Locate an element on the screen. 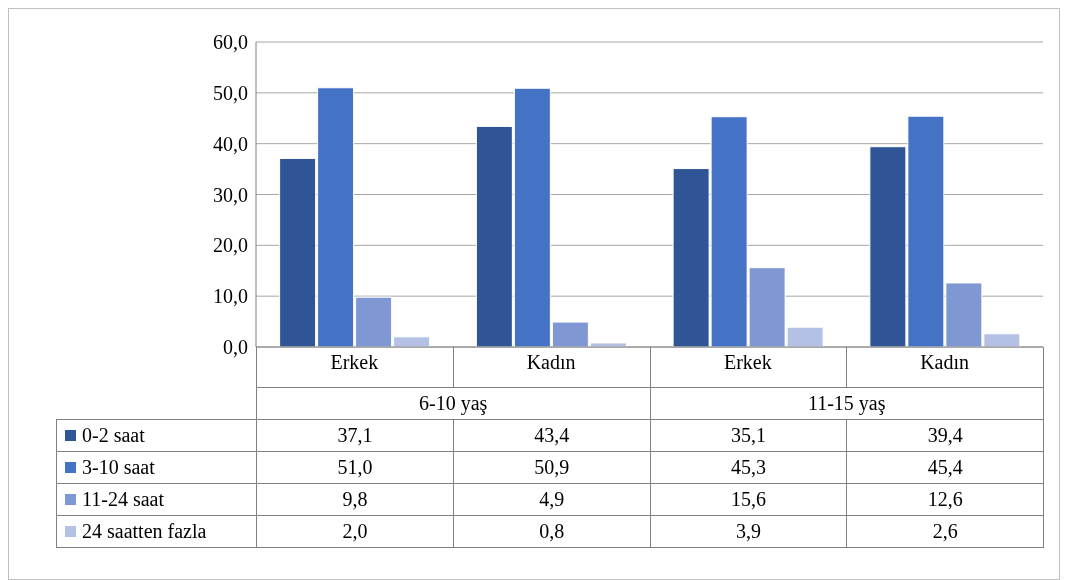  y-tick-label: 40,0 is located at coordinates (230, 143).